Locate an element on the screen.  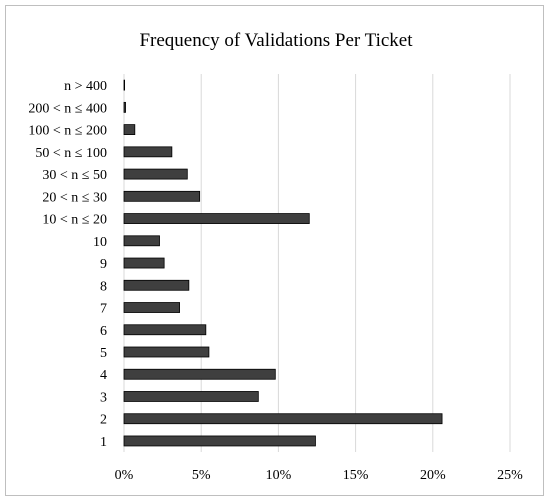
x-tick-label: 10% is located at coordinates (279, 475).